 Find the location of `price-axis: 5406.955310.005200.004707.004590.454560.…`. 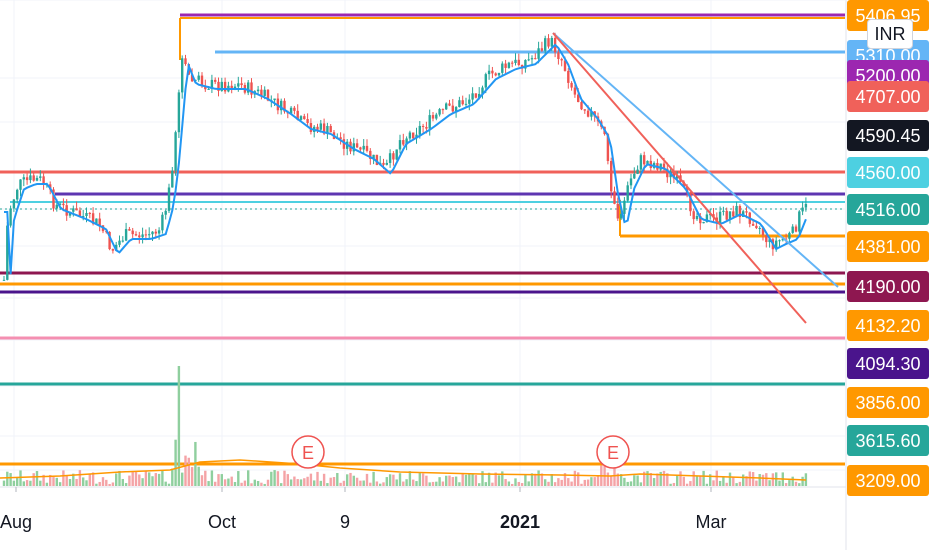

price-axis: 5406.955310.005200.004707.004590.454560.… is located at coordinates (888, 248).